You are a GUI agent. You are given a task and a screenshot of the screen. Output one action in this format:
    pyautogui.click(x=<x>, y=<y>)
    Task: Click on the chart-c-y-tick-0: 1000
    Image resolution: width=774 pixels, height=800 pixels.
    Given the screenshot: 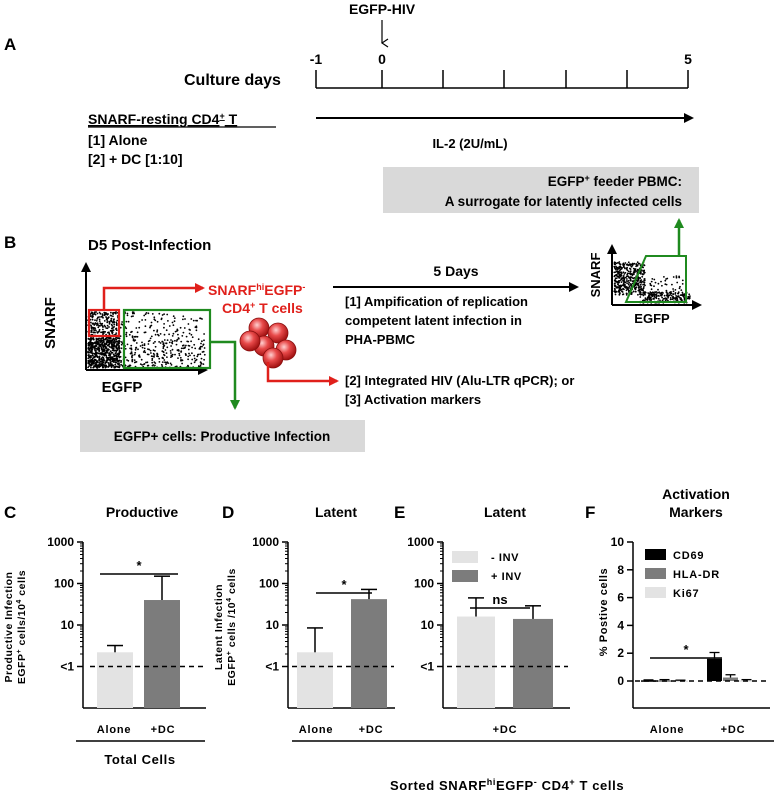 What is the action you would take?
    pyautogui.click(x=60, y=542)
    